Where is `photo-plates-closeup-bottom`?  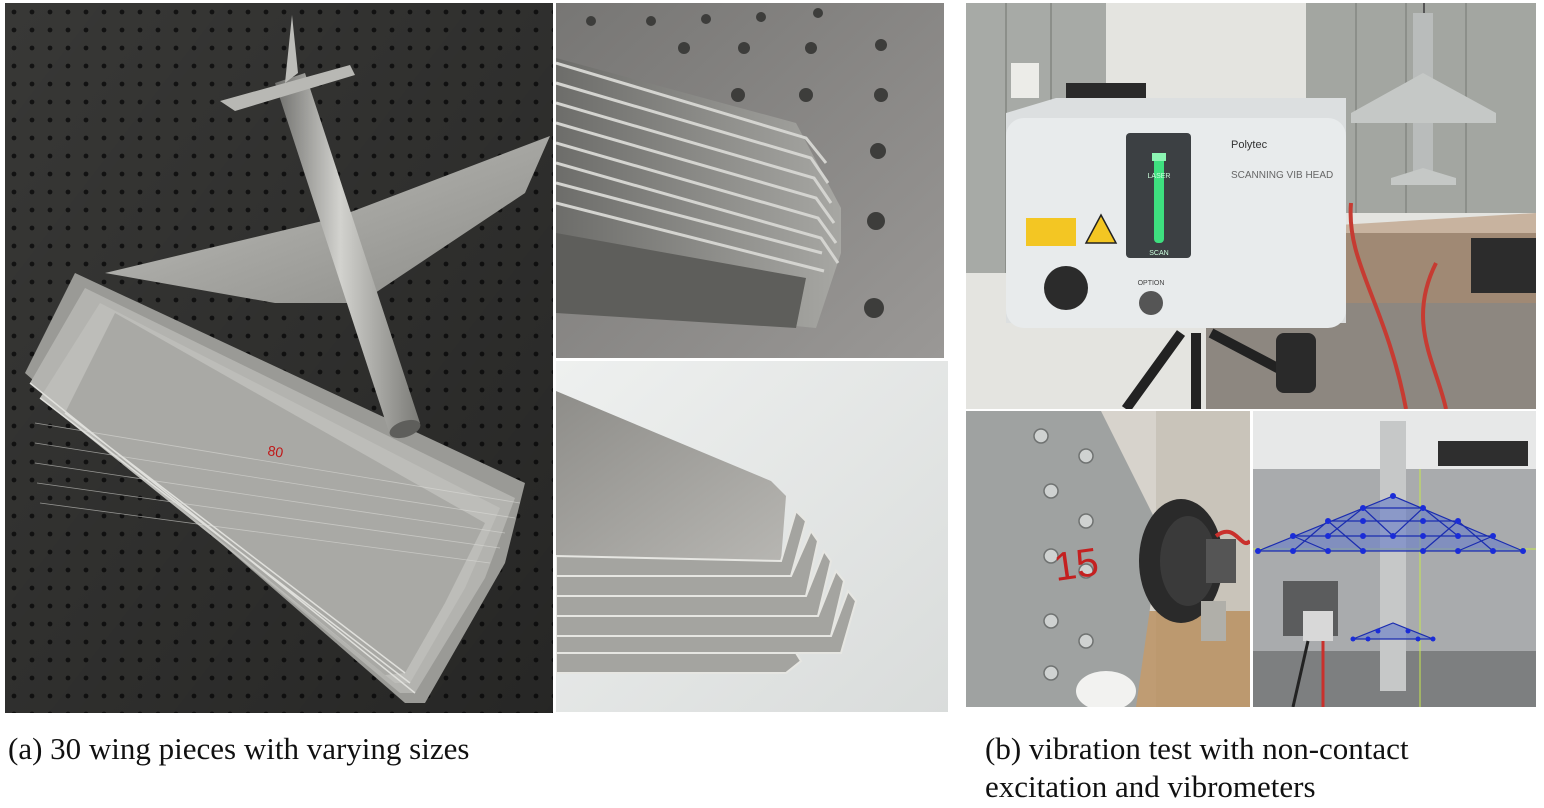 photo-plates-closeup-bottom is located at coordinates (752, 536).